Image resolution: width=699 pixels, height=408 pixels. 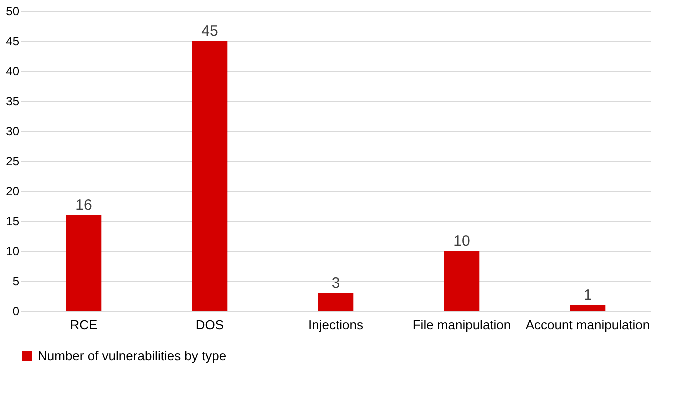 I want to click on data-label: 1, so click(x=588, y=295).